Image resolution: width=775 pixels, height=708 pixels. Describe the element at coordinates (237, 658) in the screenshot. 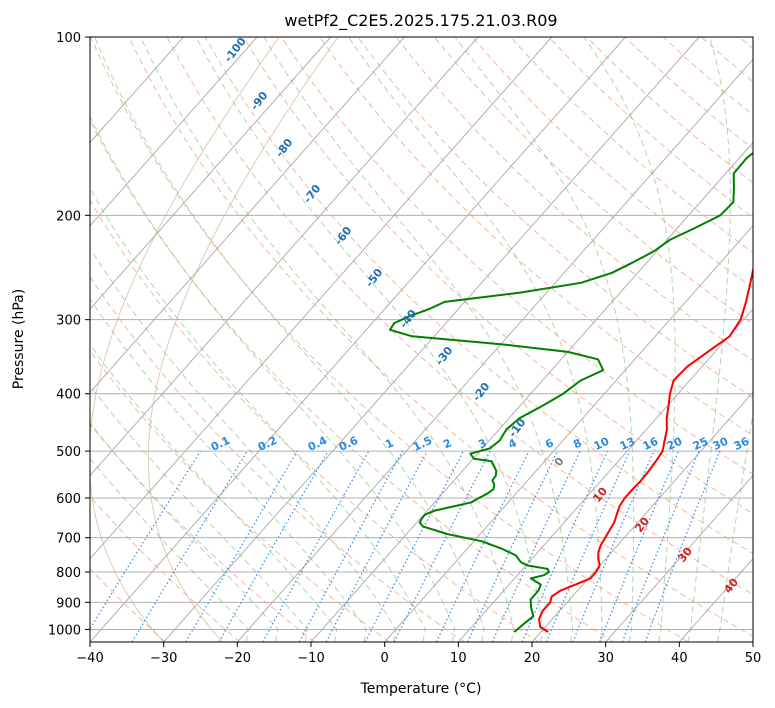

I see `x-tick-label: −20` at that location.